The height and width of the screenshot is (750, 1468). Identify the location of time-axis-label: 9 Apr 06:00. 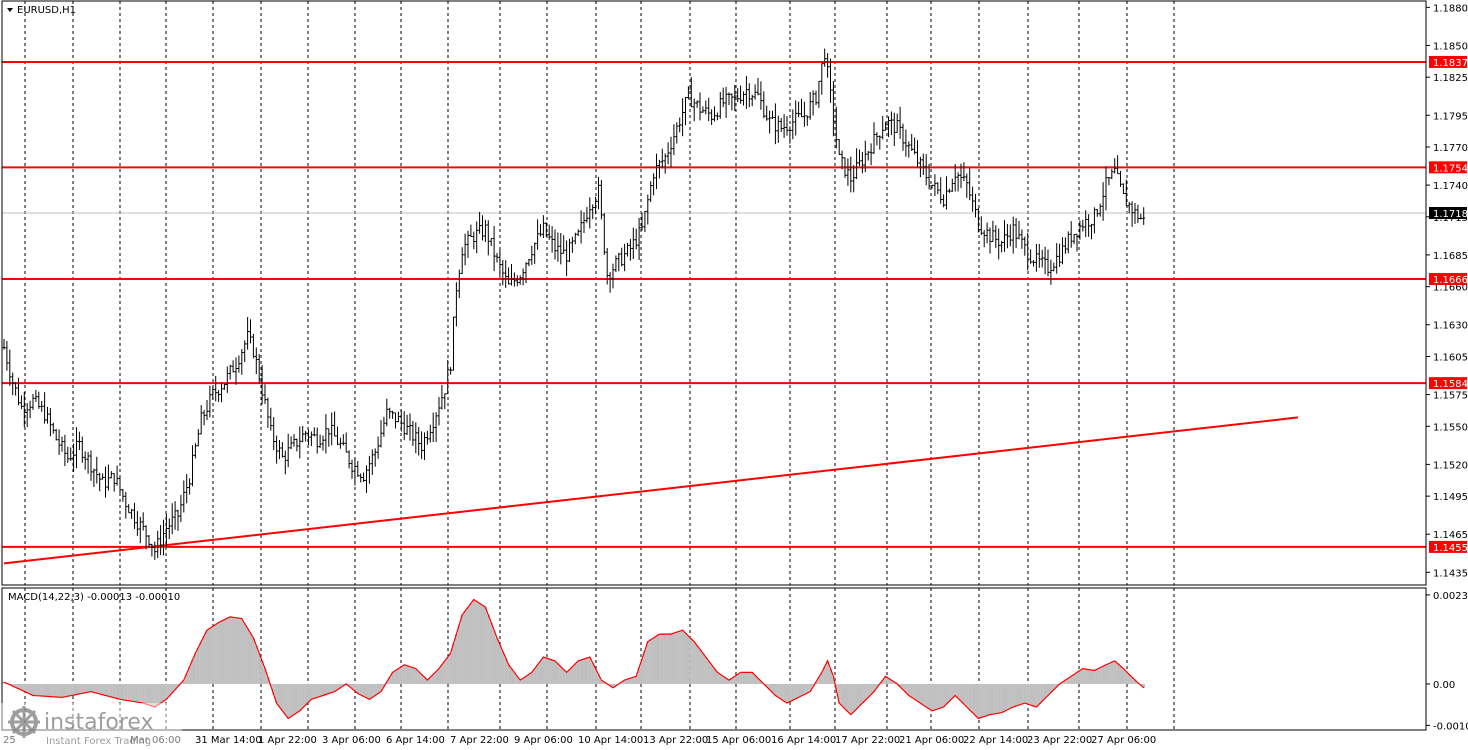
(543, 740).